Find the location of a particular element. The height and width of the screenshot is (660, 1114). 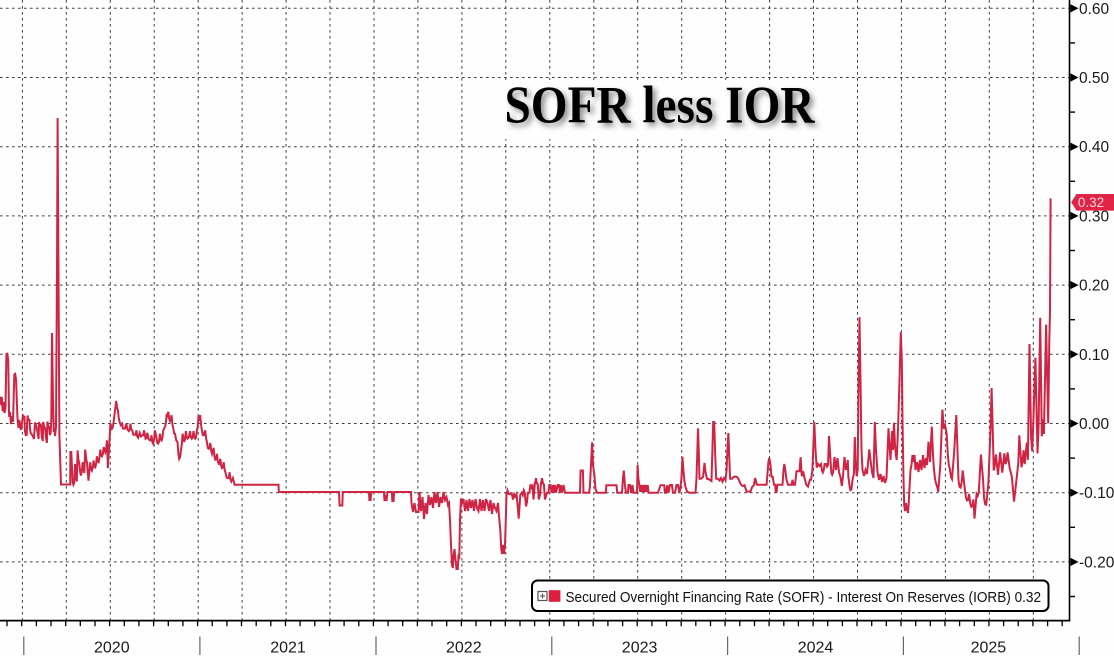

svg-text: 0.32 is located at coordinates (1091, 202).